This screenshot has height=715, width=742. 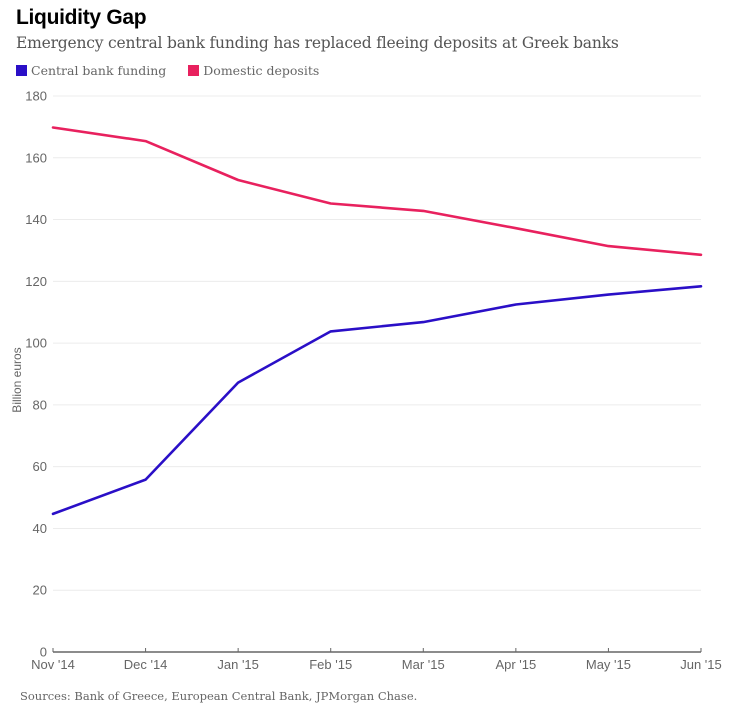 What do you see at coordinates (53, 664) in the screenshot?
I see `x-tick-label: Nov '14` at bounding box center [53, 664].